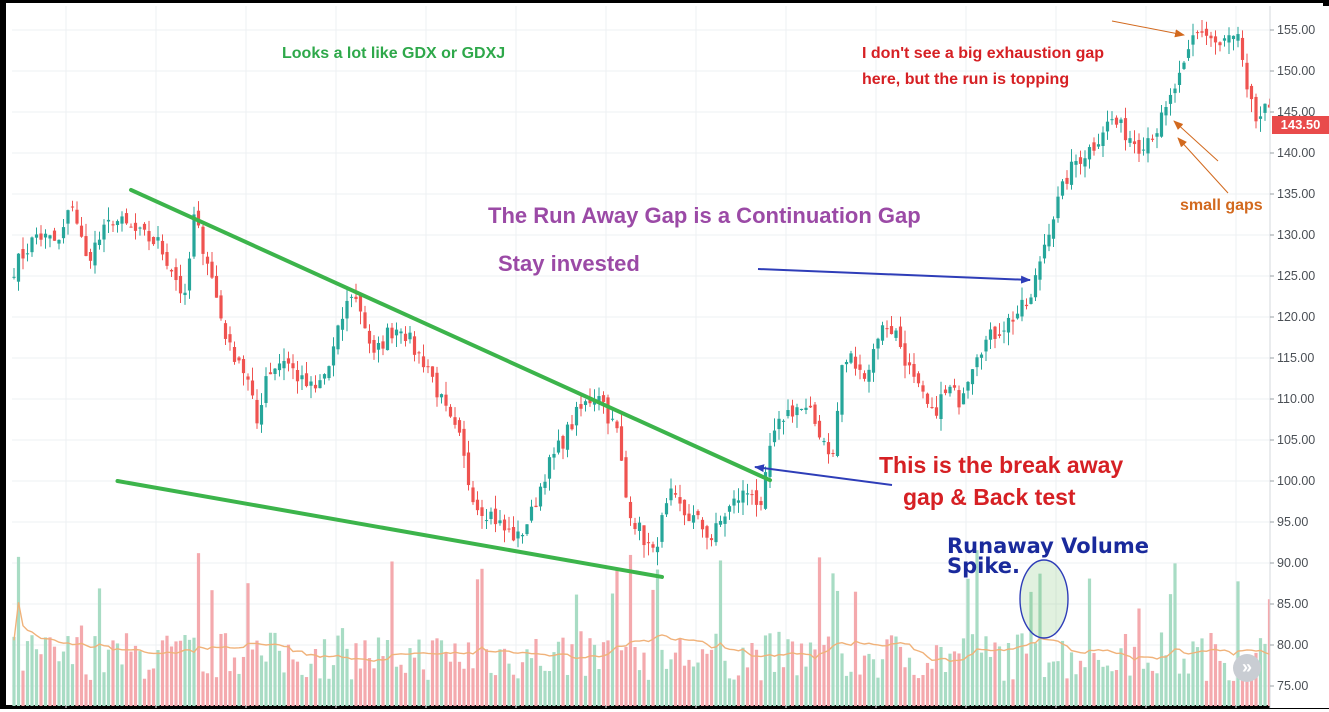 This screenshot has width=1329, height=712. What do you see at coordinates (704, 215) in the screenshot?
I see `annotation-runaway-gap: The Run Away Gap is a Continuation Gap` at bounding box center [704, 215].